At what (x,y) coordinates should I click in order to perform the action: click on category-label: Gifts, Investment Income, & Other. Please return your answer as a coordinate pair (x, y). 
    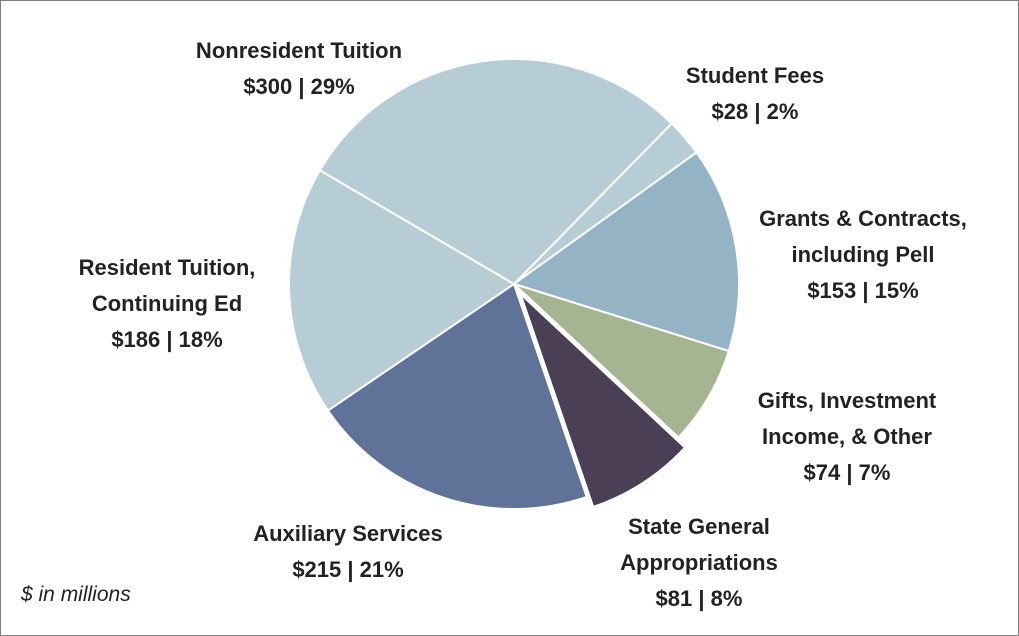
    Looking at the image, I should click on (847, 418).